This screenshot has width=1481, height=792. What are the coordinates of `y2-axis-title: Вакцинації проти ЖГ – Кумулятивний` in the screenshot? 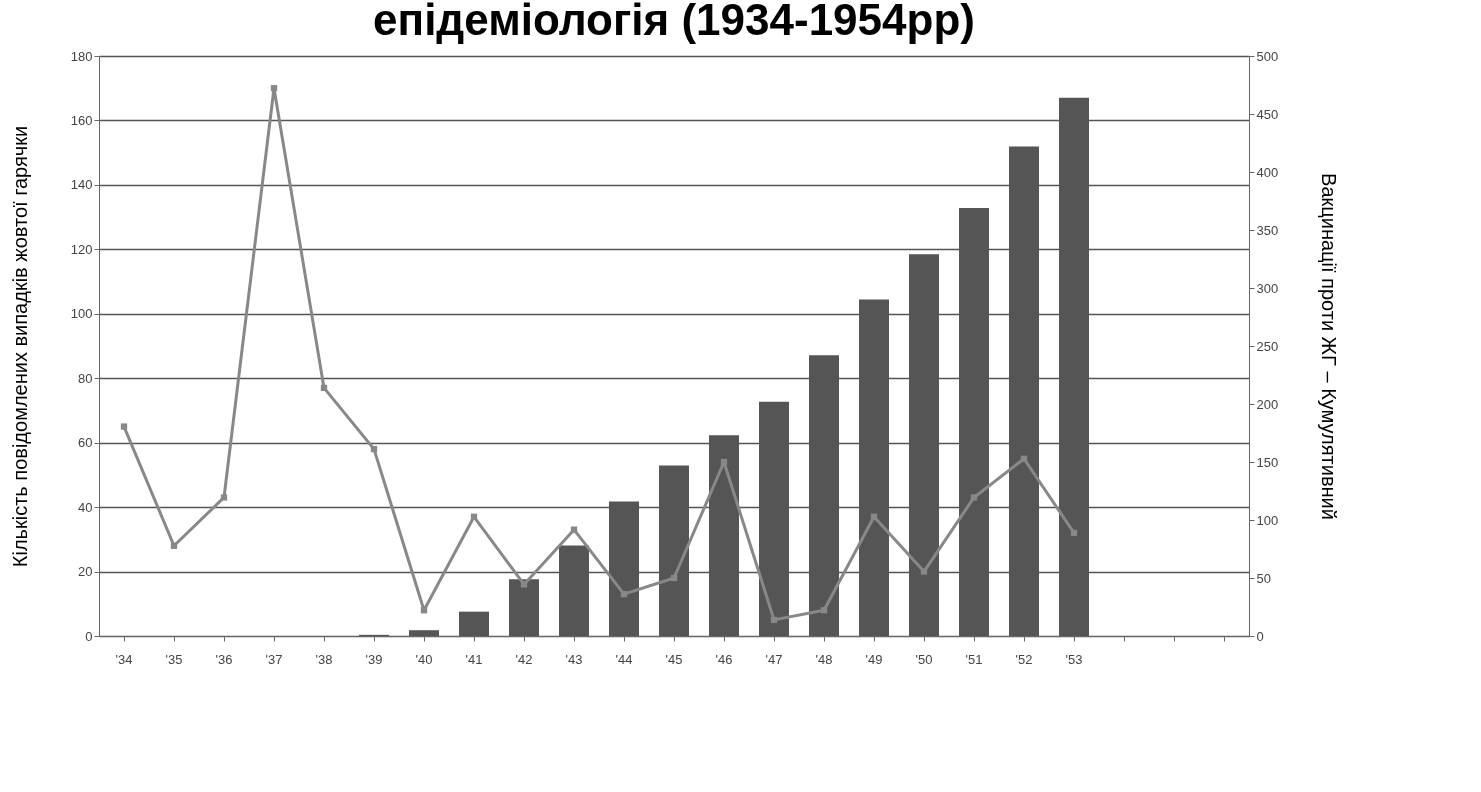 It's located at (1329, 346).